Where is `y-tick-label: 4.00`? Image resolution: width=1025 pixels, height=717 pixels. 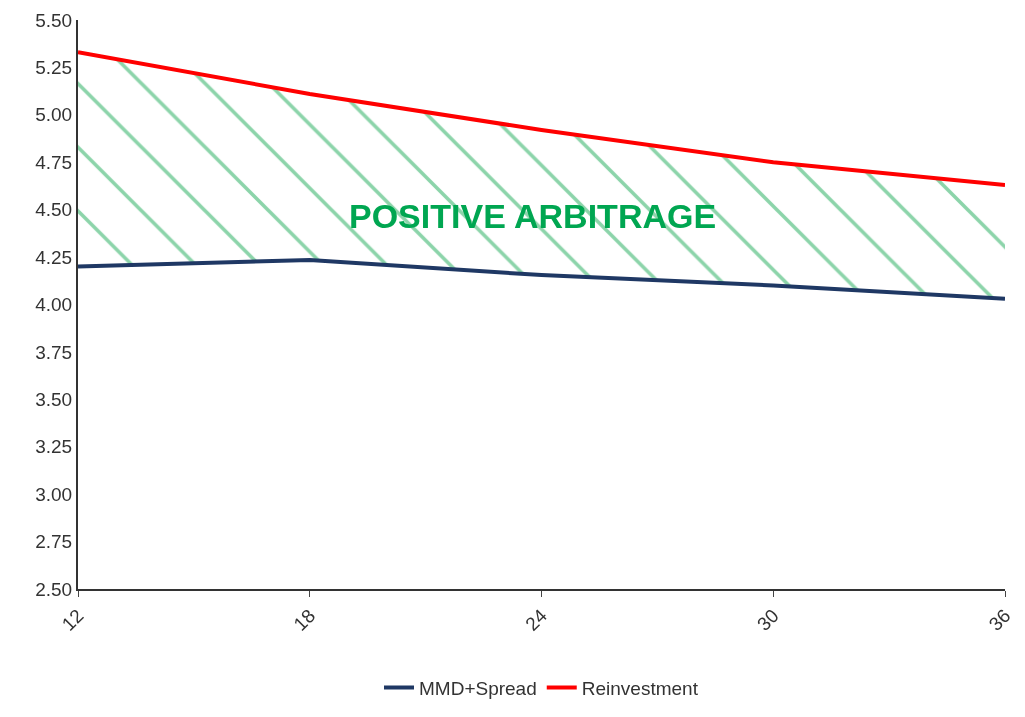
y-tick-label: 4.00 is located at coordinates (54, 305).